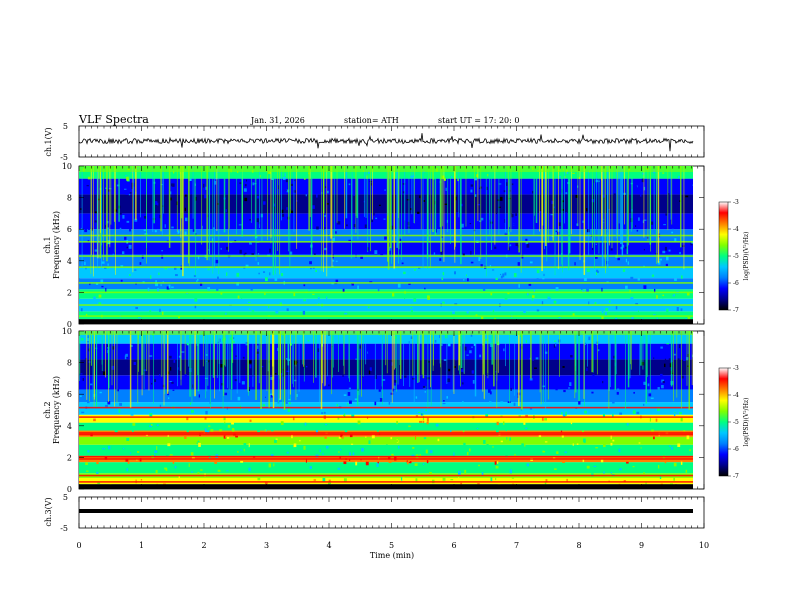  What do you see at coordinates (47, 244) in the screenshot?
I see `ch1-spec-channel-label: ch.1` at bounding box center [47, 244].